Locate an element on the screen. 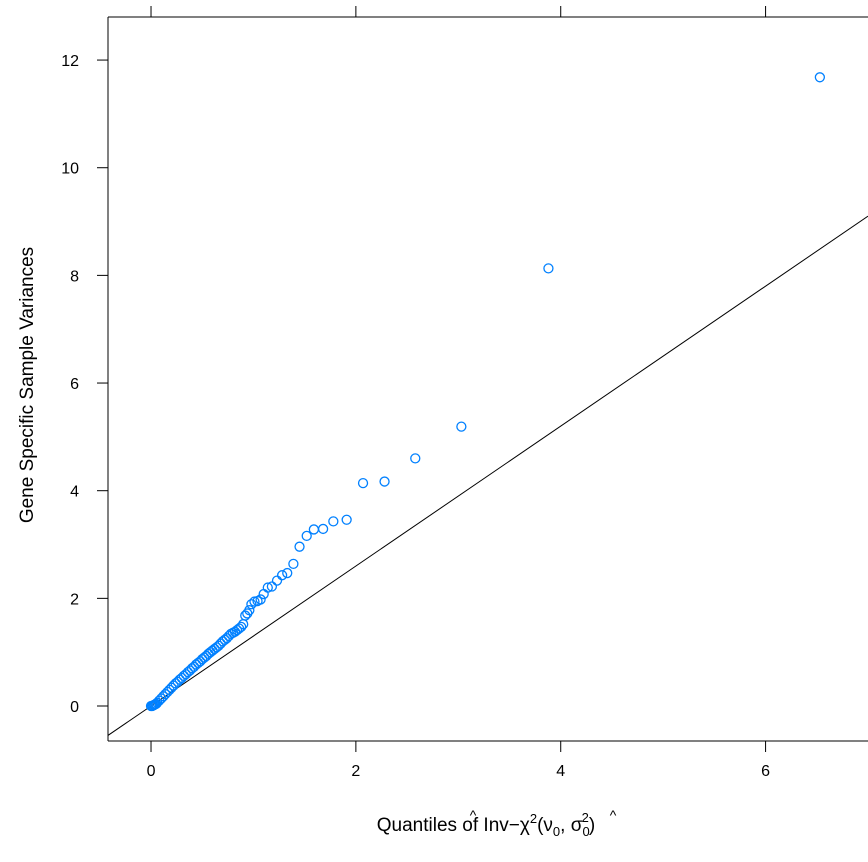  y-tick-label: 2 is located at coordinates (74, 599).